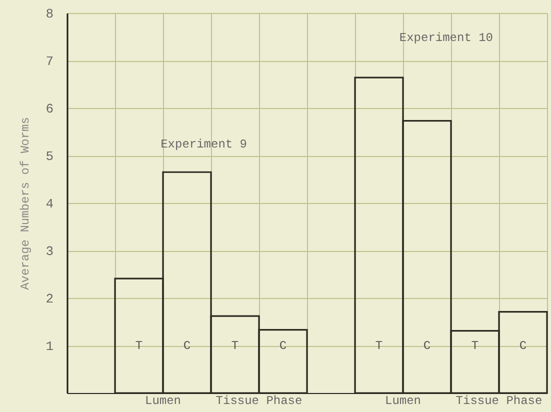 The width and height of the screenshot is (551, 412). Describe the element at coordinates (50, 61) in the screenshot. I see `y-tick-label: 7` at that location.